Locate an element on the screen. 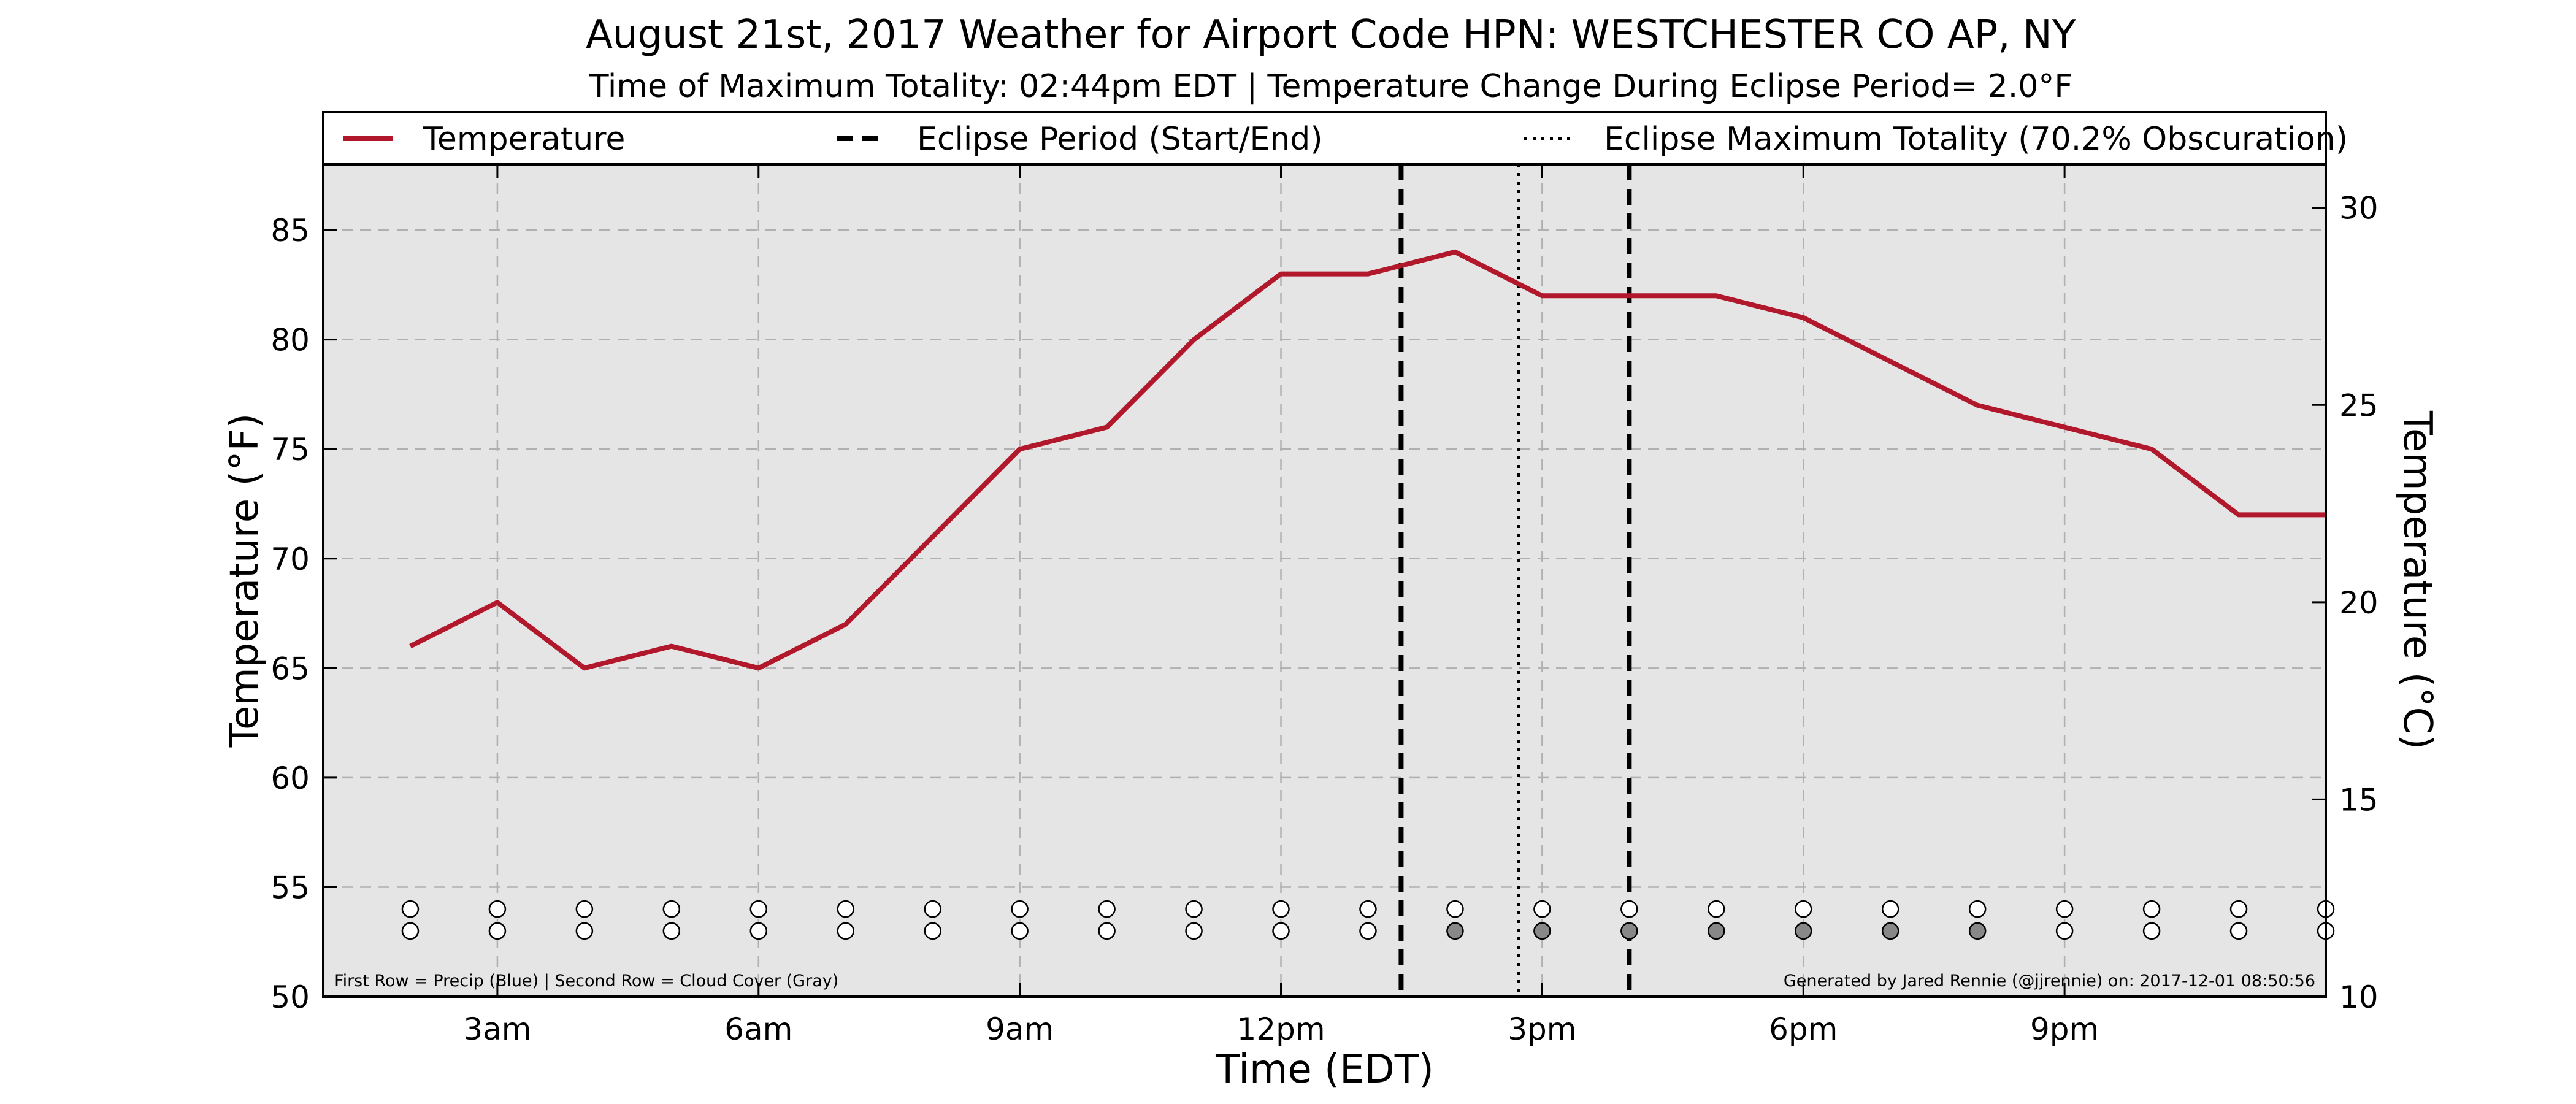  y-right-tick-label: 25 is located at coordinates (2359, 405).